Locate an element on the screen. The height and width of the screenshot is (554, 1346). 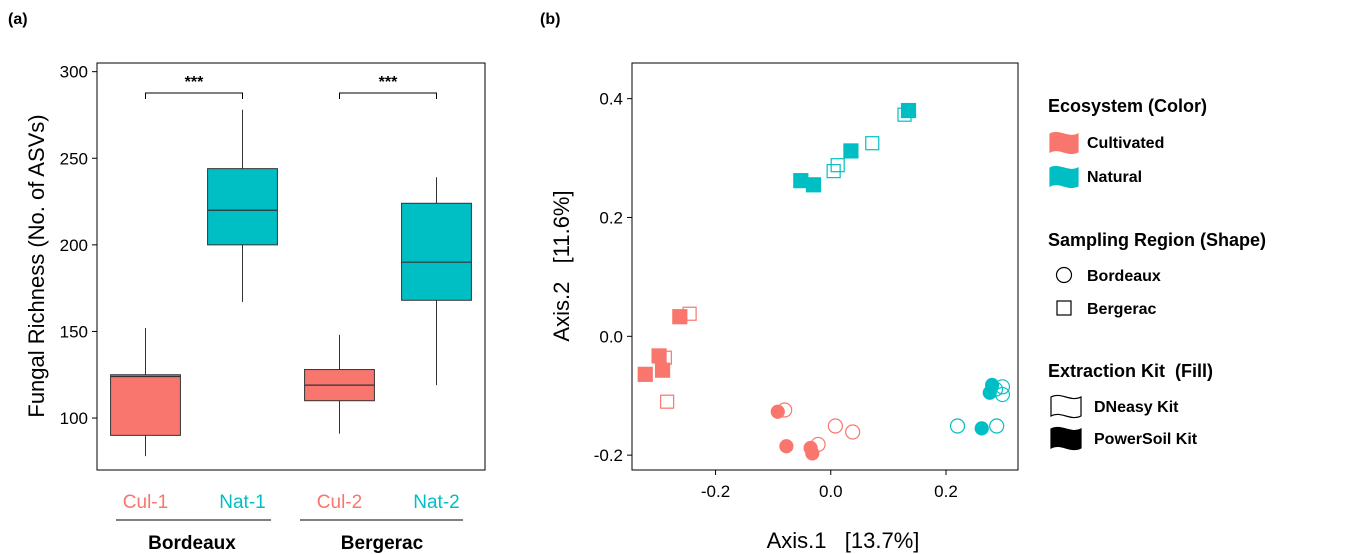
group-label-bordeaux: Bordeaux is located at coordinates (192, 543).